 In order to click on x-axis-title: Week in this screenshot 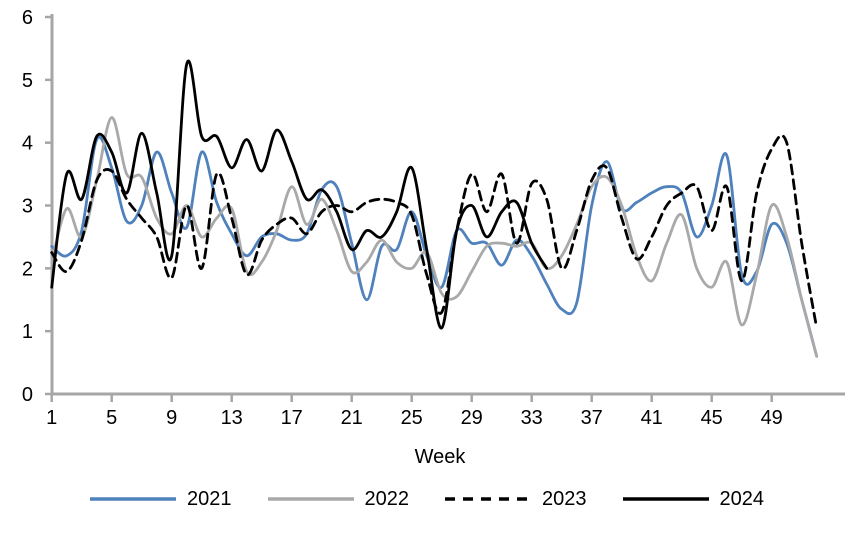, I will do `click(441, 457)`.